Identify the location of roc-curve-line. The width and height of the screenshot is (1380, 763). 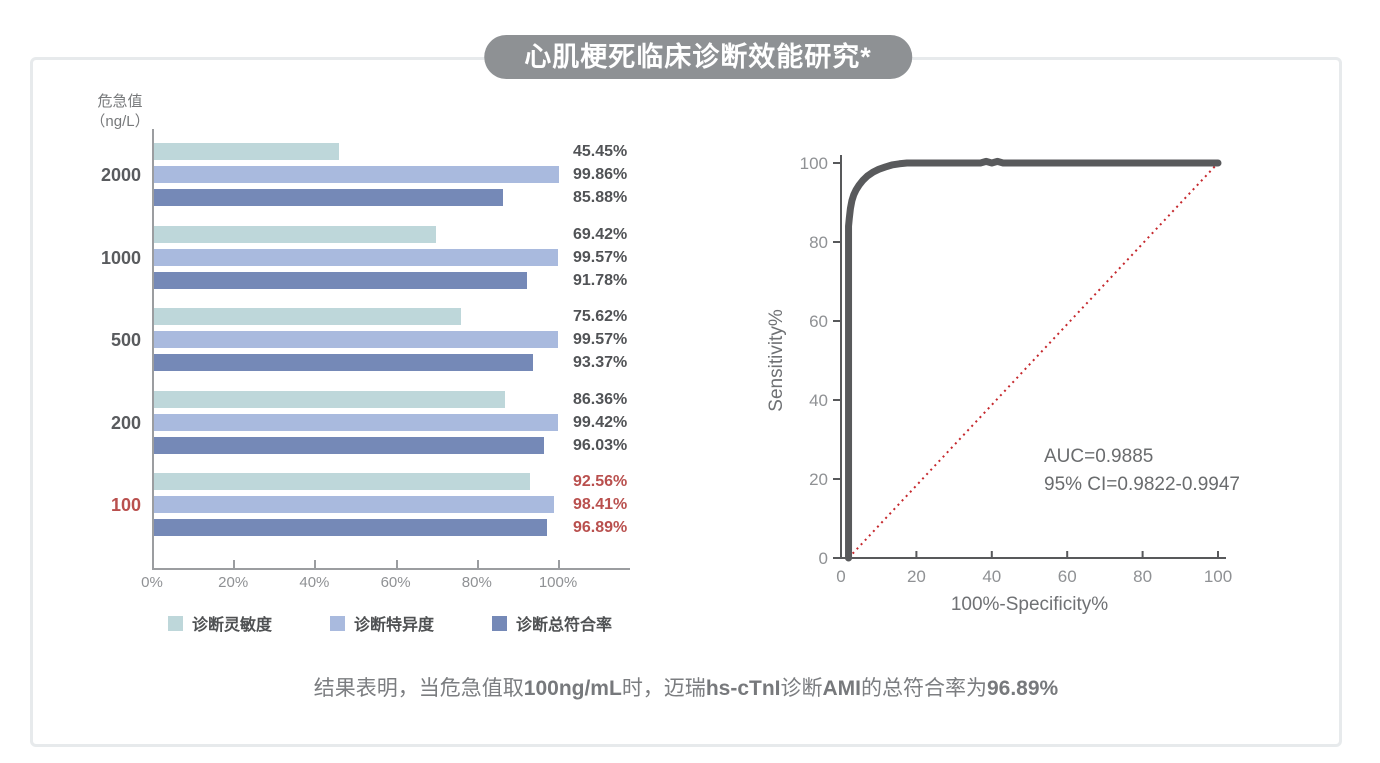
(1033, 359).